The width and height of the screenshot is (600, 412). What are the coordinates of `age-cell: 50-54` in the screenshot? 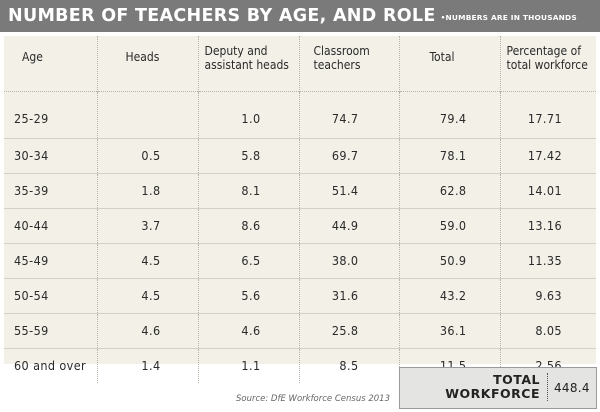 It's located at (50, 295).